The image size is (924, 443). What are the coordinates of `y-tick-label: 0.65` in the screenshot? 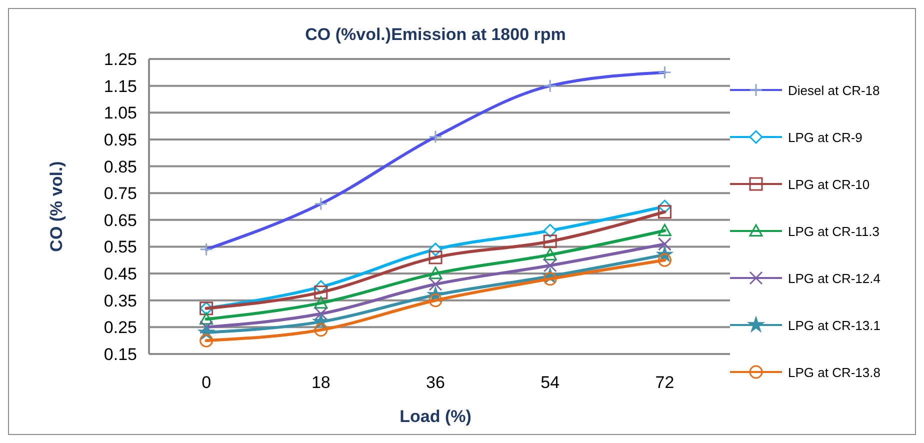 It's located at (120, 220).